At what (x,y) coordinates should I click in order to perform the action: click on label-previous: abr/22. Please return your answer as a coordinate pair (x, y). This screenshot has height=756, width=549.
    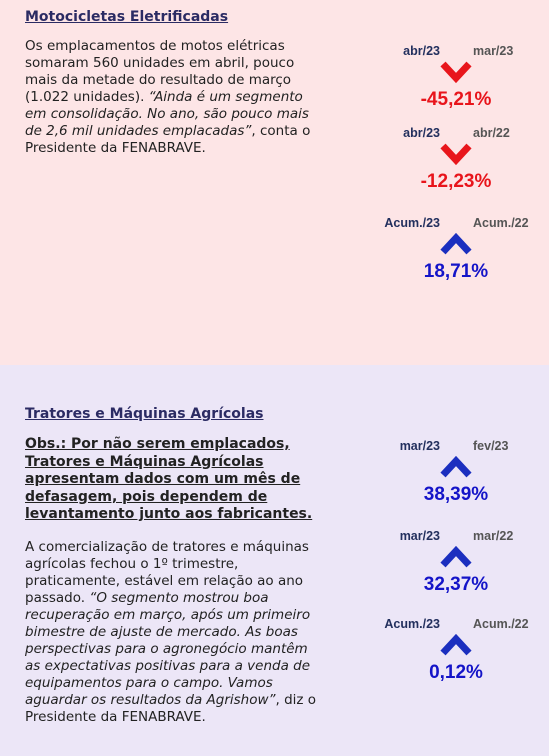
    Looking at the image, I should click on (491, 133).